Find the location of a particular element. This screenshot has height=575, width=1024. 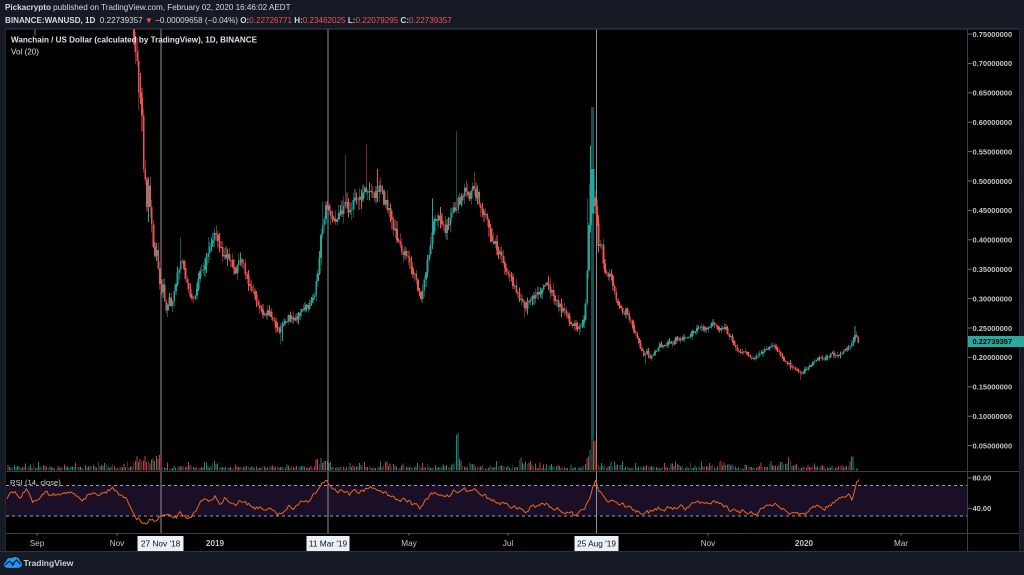

svg-text: 0.50000000 is located at coordinates (993, 181).